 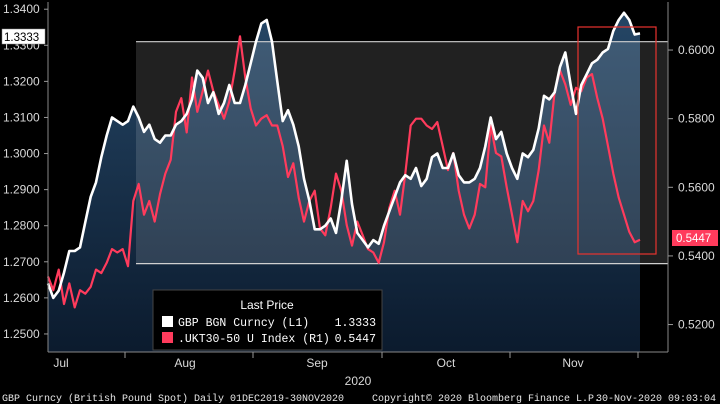 I want to click on x-tick-label: Jul, so click(x=60, y=363).